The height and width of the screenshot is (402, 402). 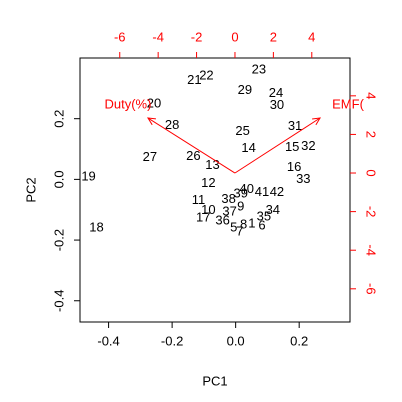 I want to click on point-label: 24, so click(x=276, y=92).